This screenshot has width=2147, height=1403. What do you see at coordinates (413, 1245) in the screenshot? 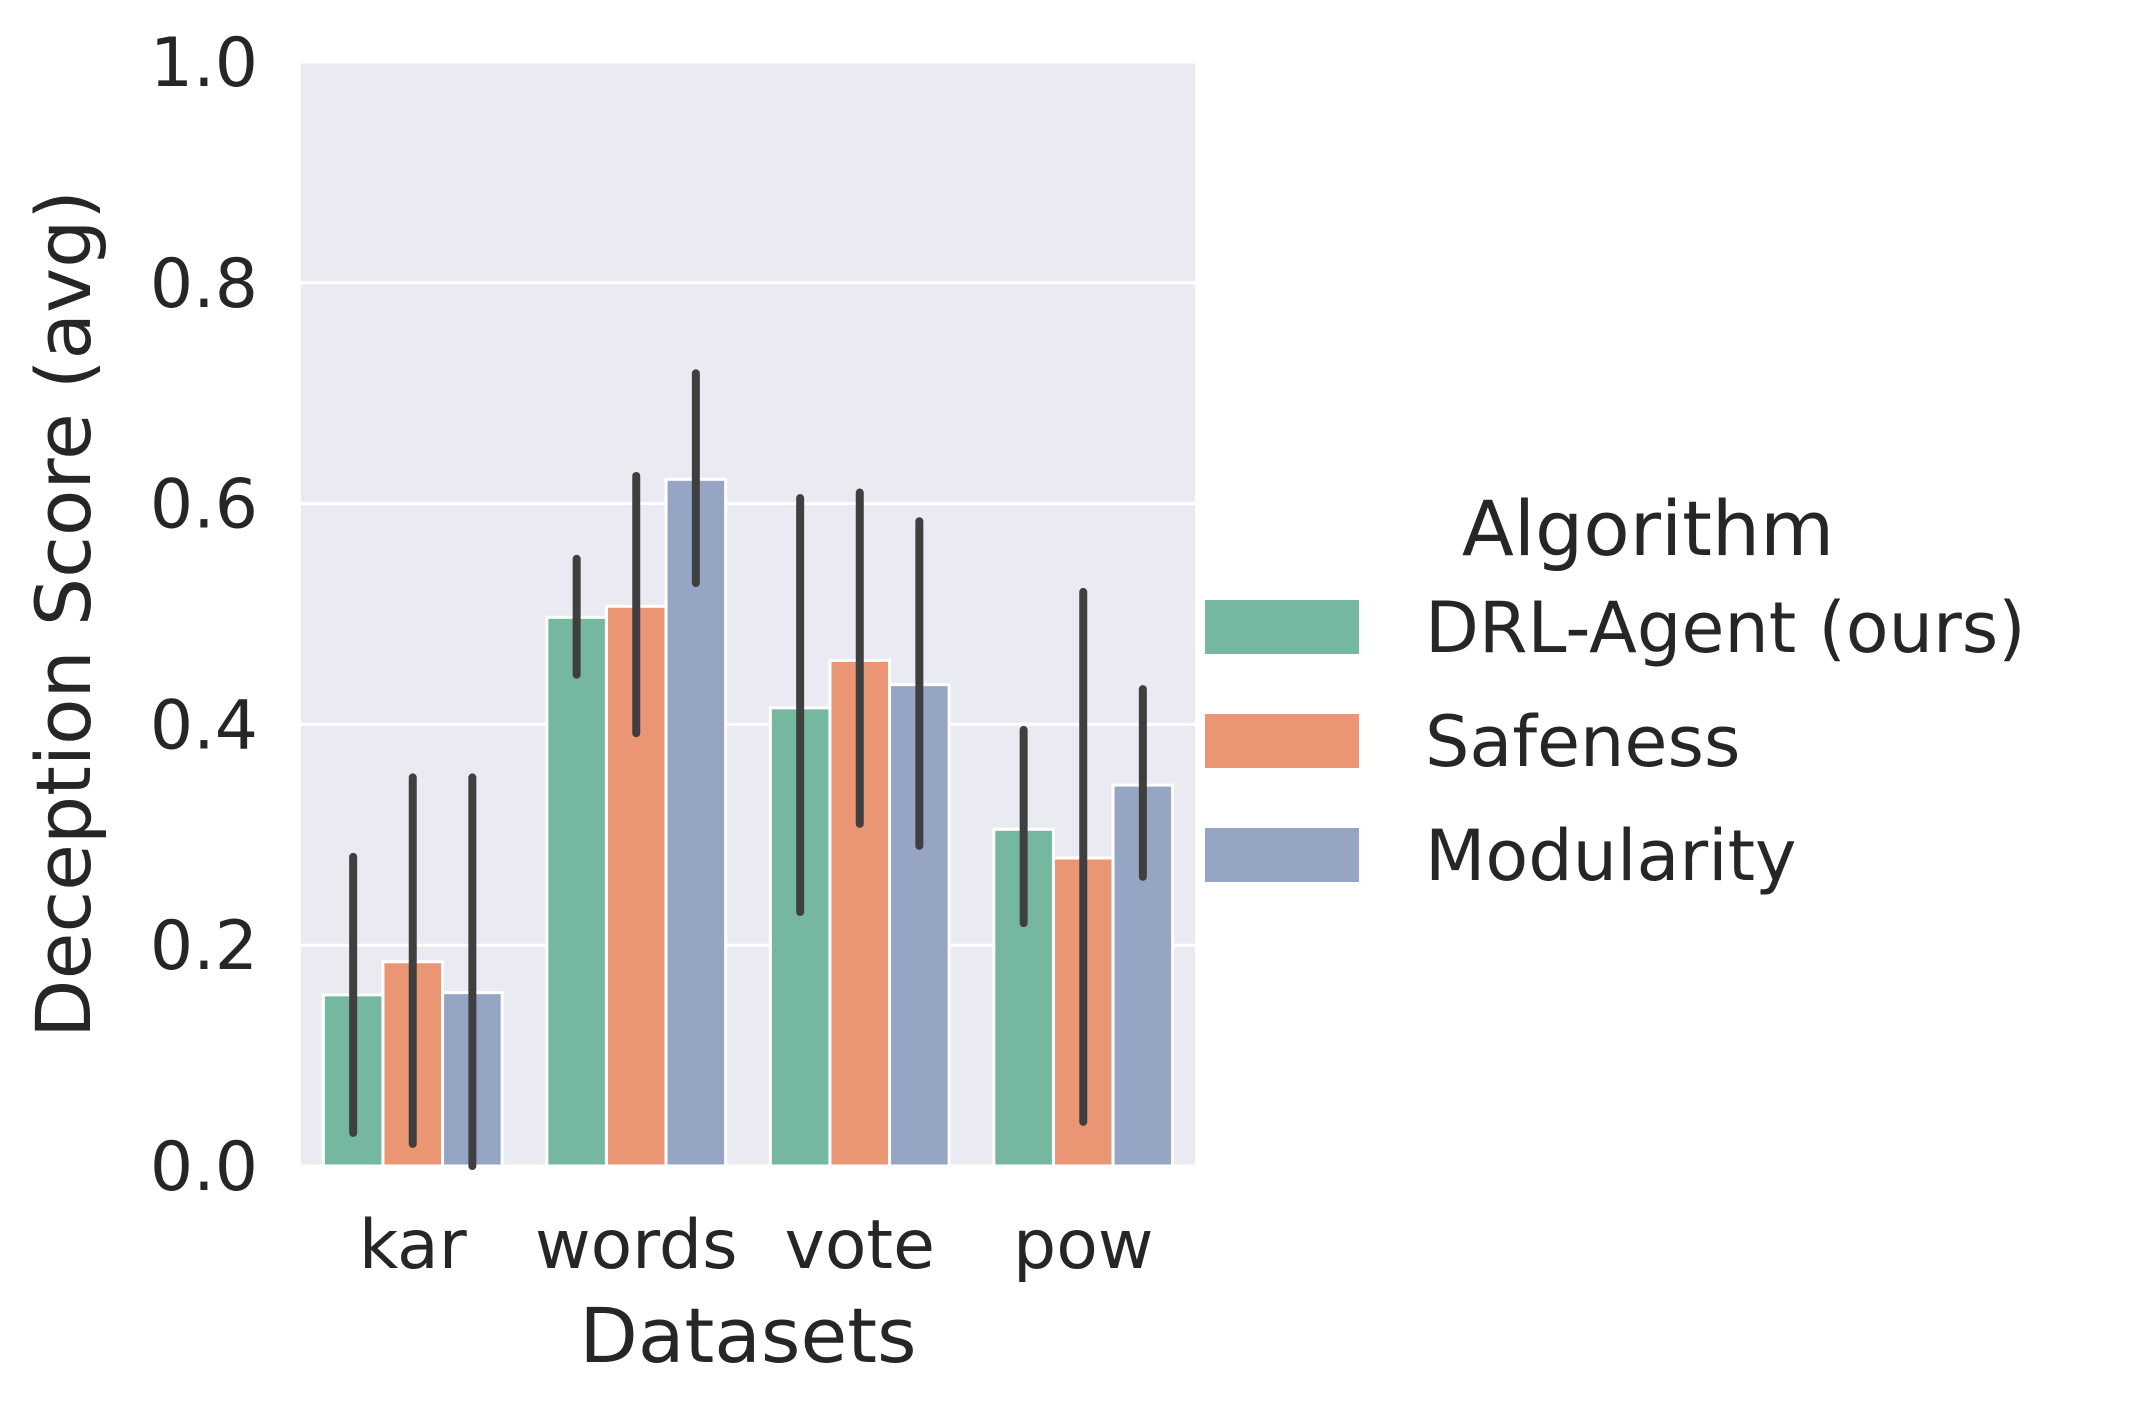
I see `x-tick-label: kar` at bounding box center [413, 1245].